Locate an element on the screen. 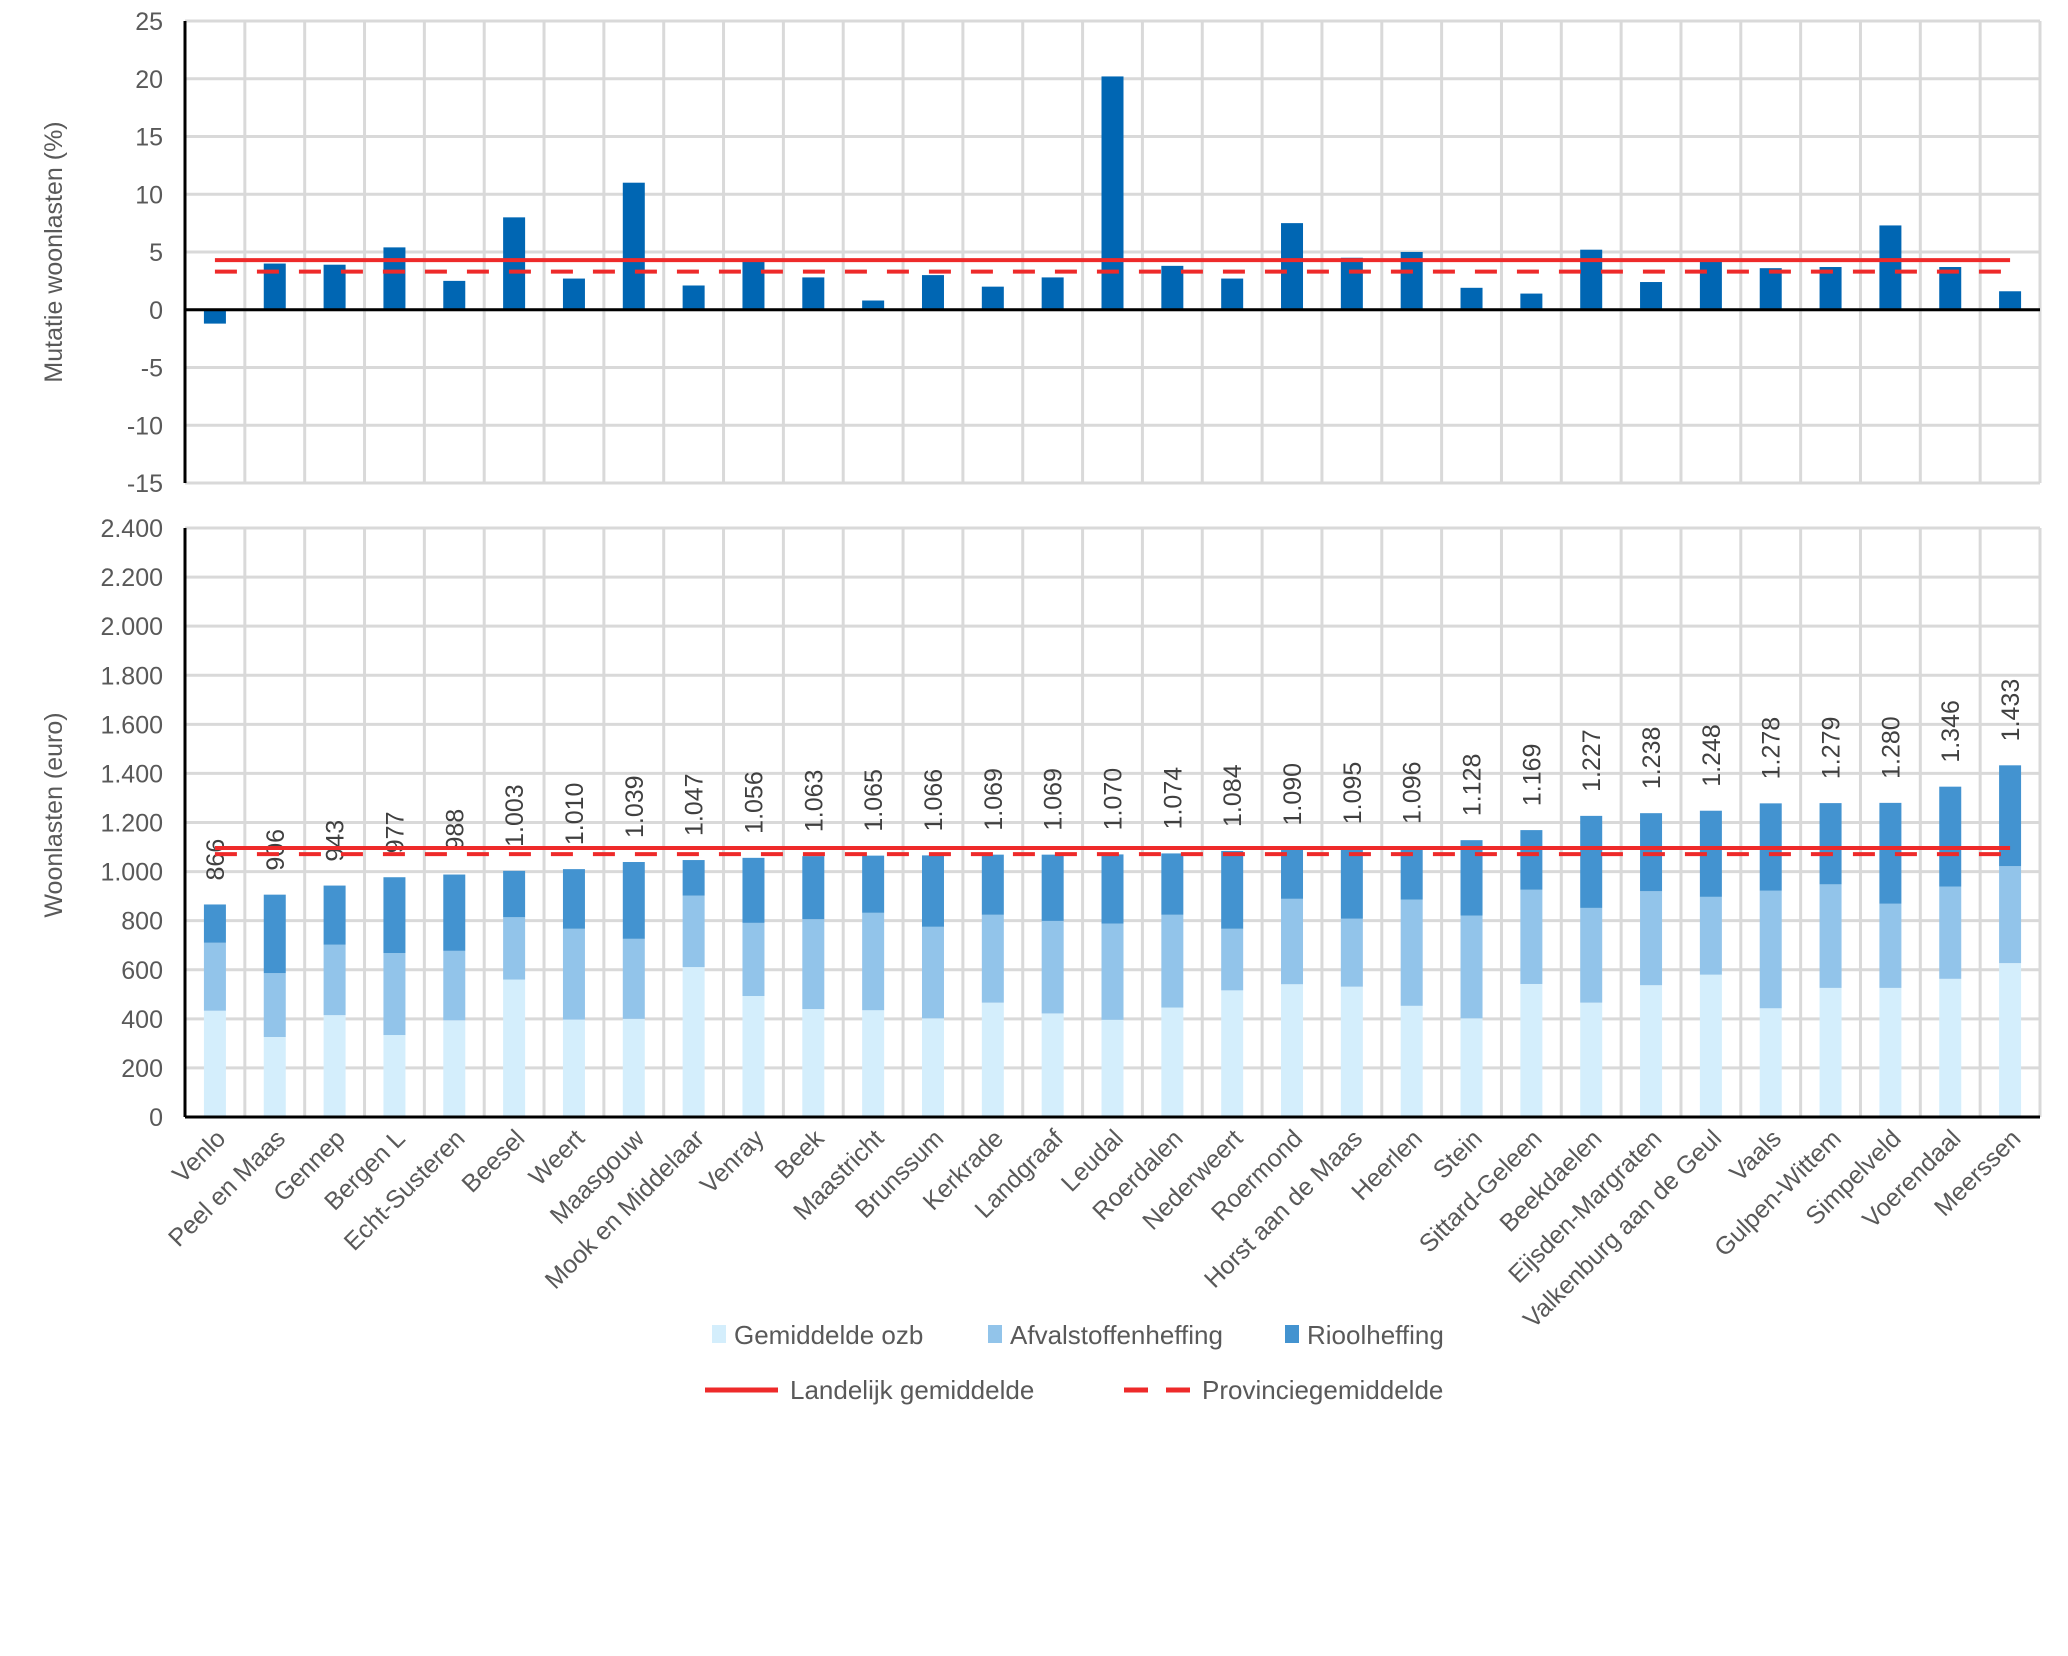 The image size is (2068, 1656). total-data-label: 1.065 is located at coordinates (874, 800).